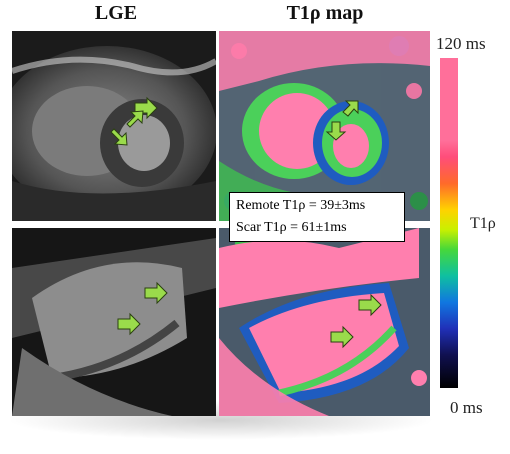 Image resolution: width=510 pixels, height=454 pixels. Describe the element at coordinates (483, 223) in the screenshot. I see `colorbar-title: T1ρ` at that location.